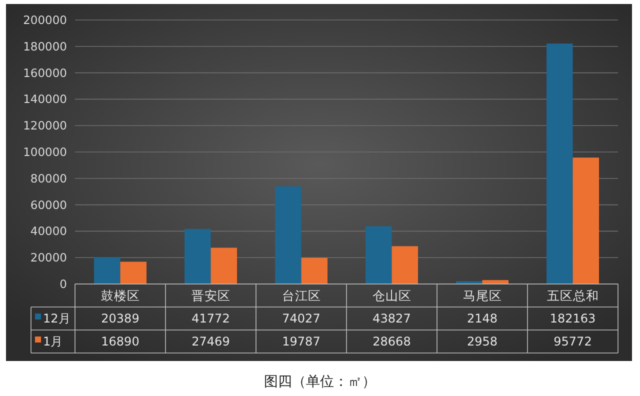 The width and height of the screenshot is (640, 396). I want to click on data-label: 2958, so click(482, 341).